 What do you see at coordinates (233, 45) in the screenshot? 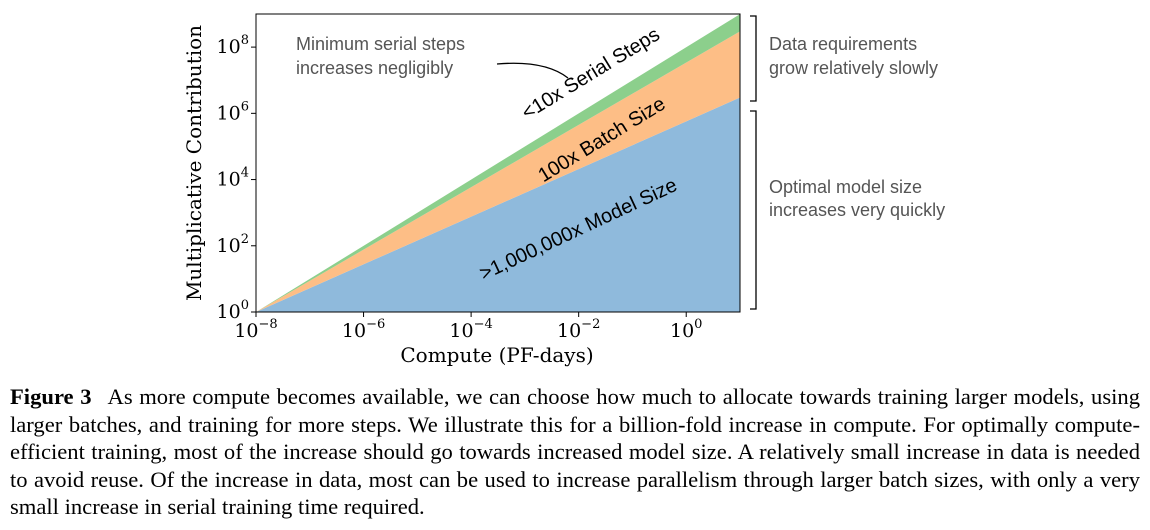
I see `y-tick-label-4: 10⁸` at bounding box center [233, 45].